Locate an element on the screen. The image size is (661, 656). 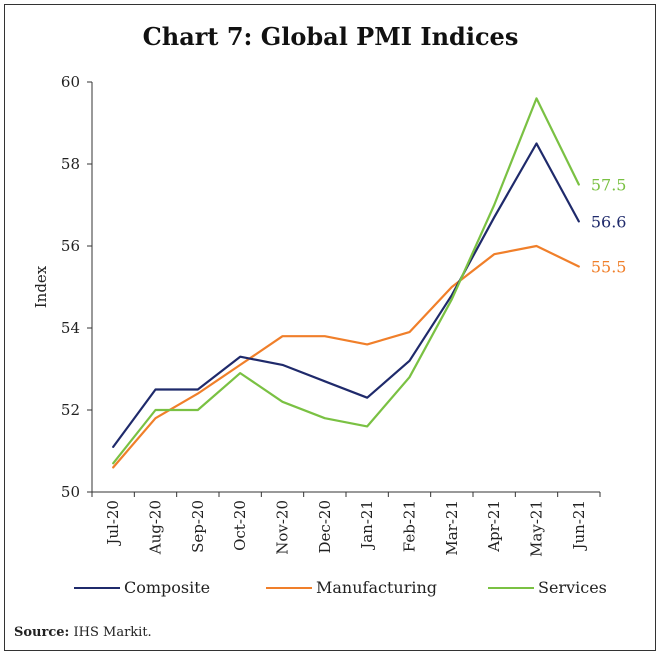
source-label: Source: is located at coordinates (42, 632).